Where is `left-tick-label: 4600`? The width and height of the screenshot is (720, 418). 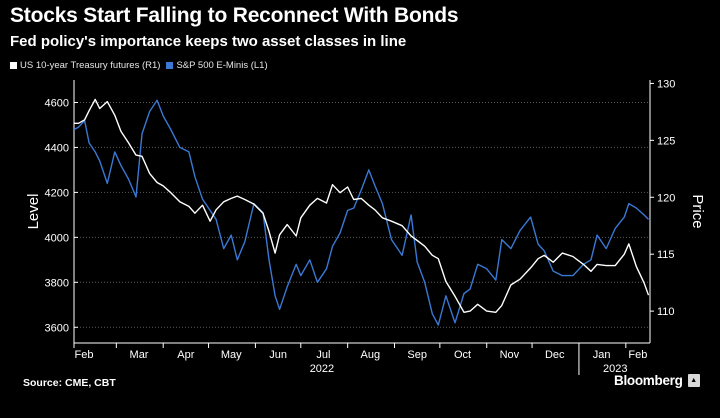 left-tick-label: 4600 is located at coordinates (57, 103).